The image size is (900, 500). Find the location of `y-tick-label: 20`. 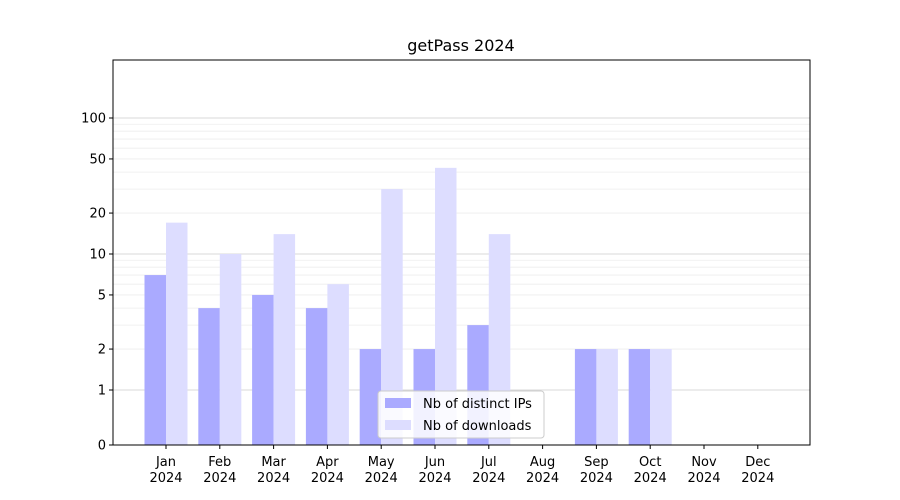

y-tick-label: 20 is located at coordinates (97, 214).